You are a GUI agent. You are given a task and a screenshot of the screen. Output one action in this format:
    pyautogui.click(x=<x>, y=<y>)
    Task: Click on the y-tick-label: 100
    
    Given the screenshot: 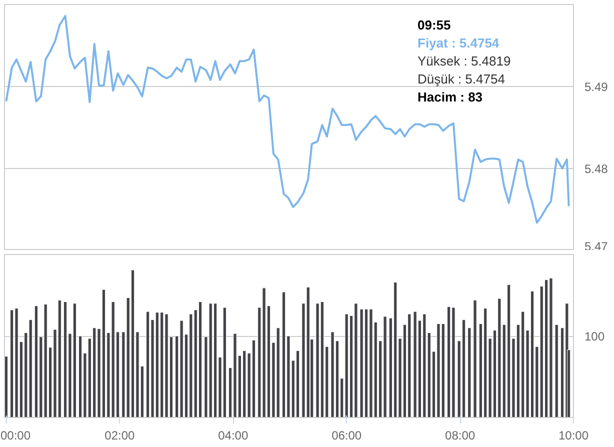 What is the action you would take?
    pyautogui.click(x=594, y=337)
    